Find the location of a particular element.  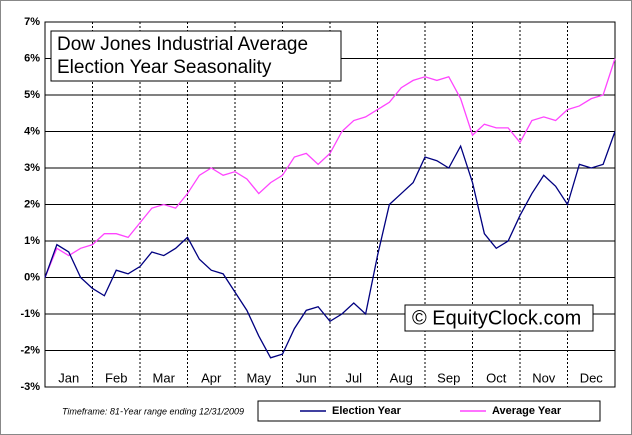

watermark-box is located at coordinates (499, 318).